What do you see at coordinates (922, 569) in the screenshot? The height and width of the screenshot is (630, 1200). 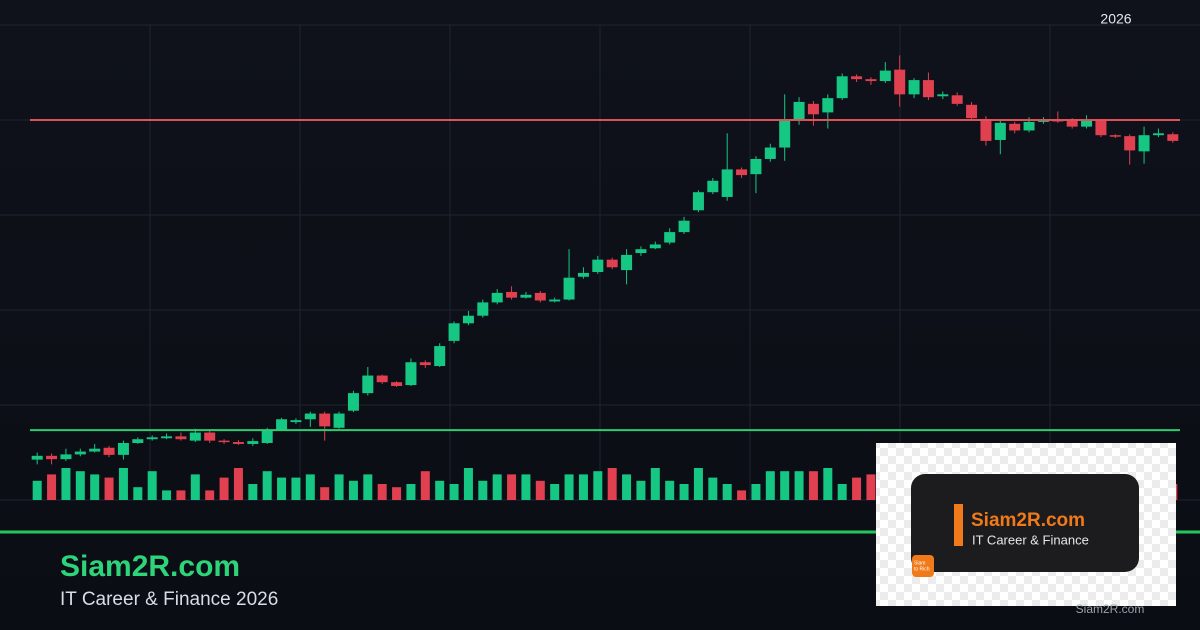 I see `badge-line: to Rich` at bounding box center [922, 569].